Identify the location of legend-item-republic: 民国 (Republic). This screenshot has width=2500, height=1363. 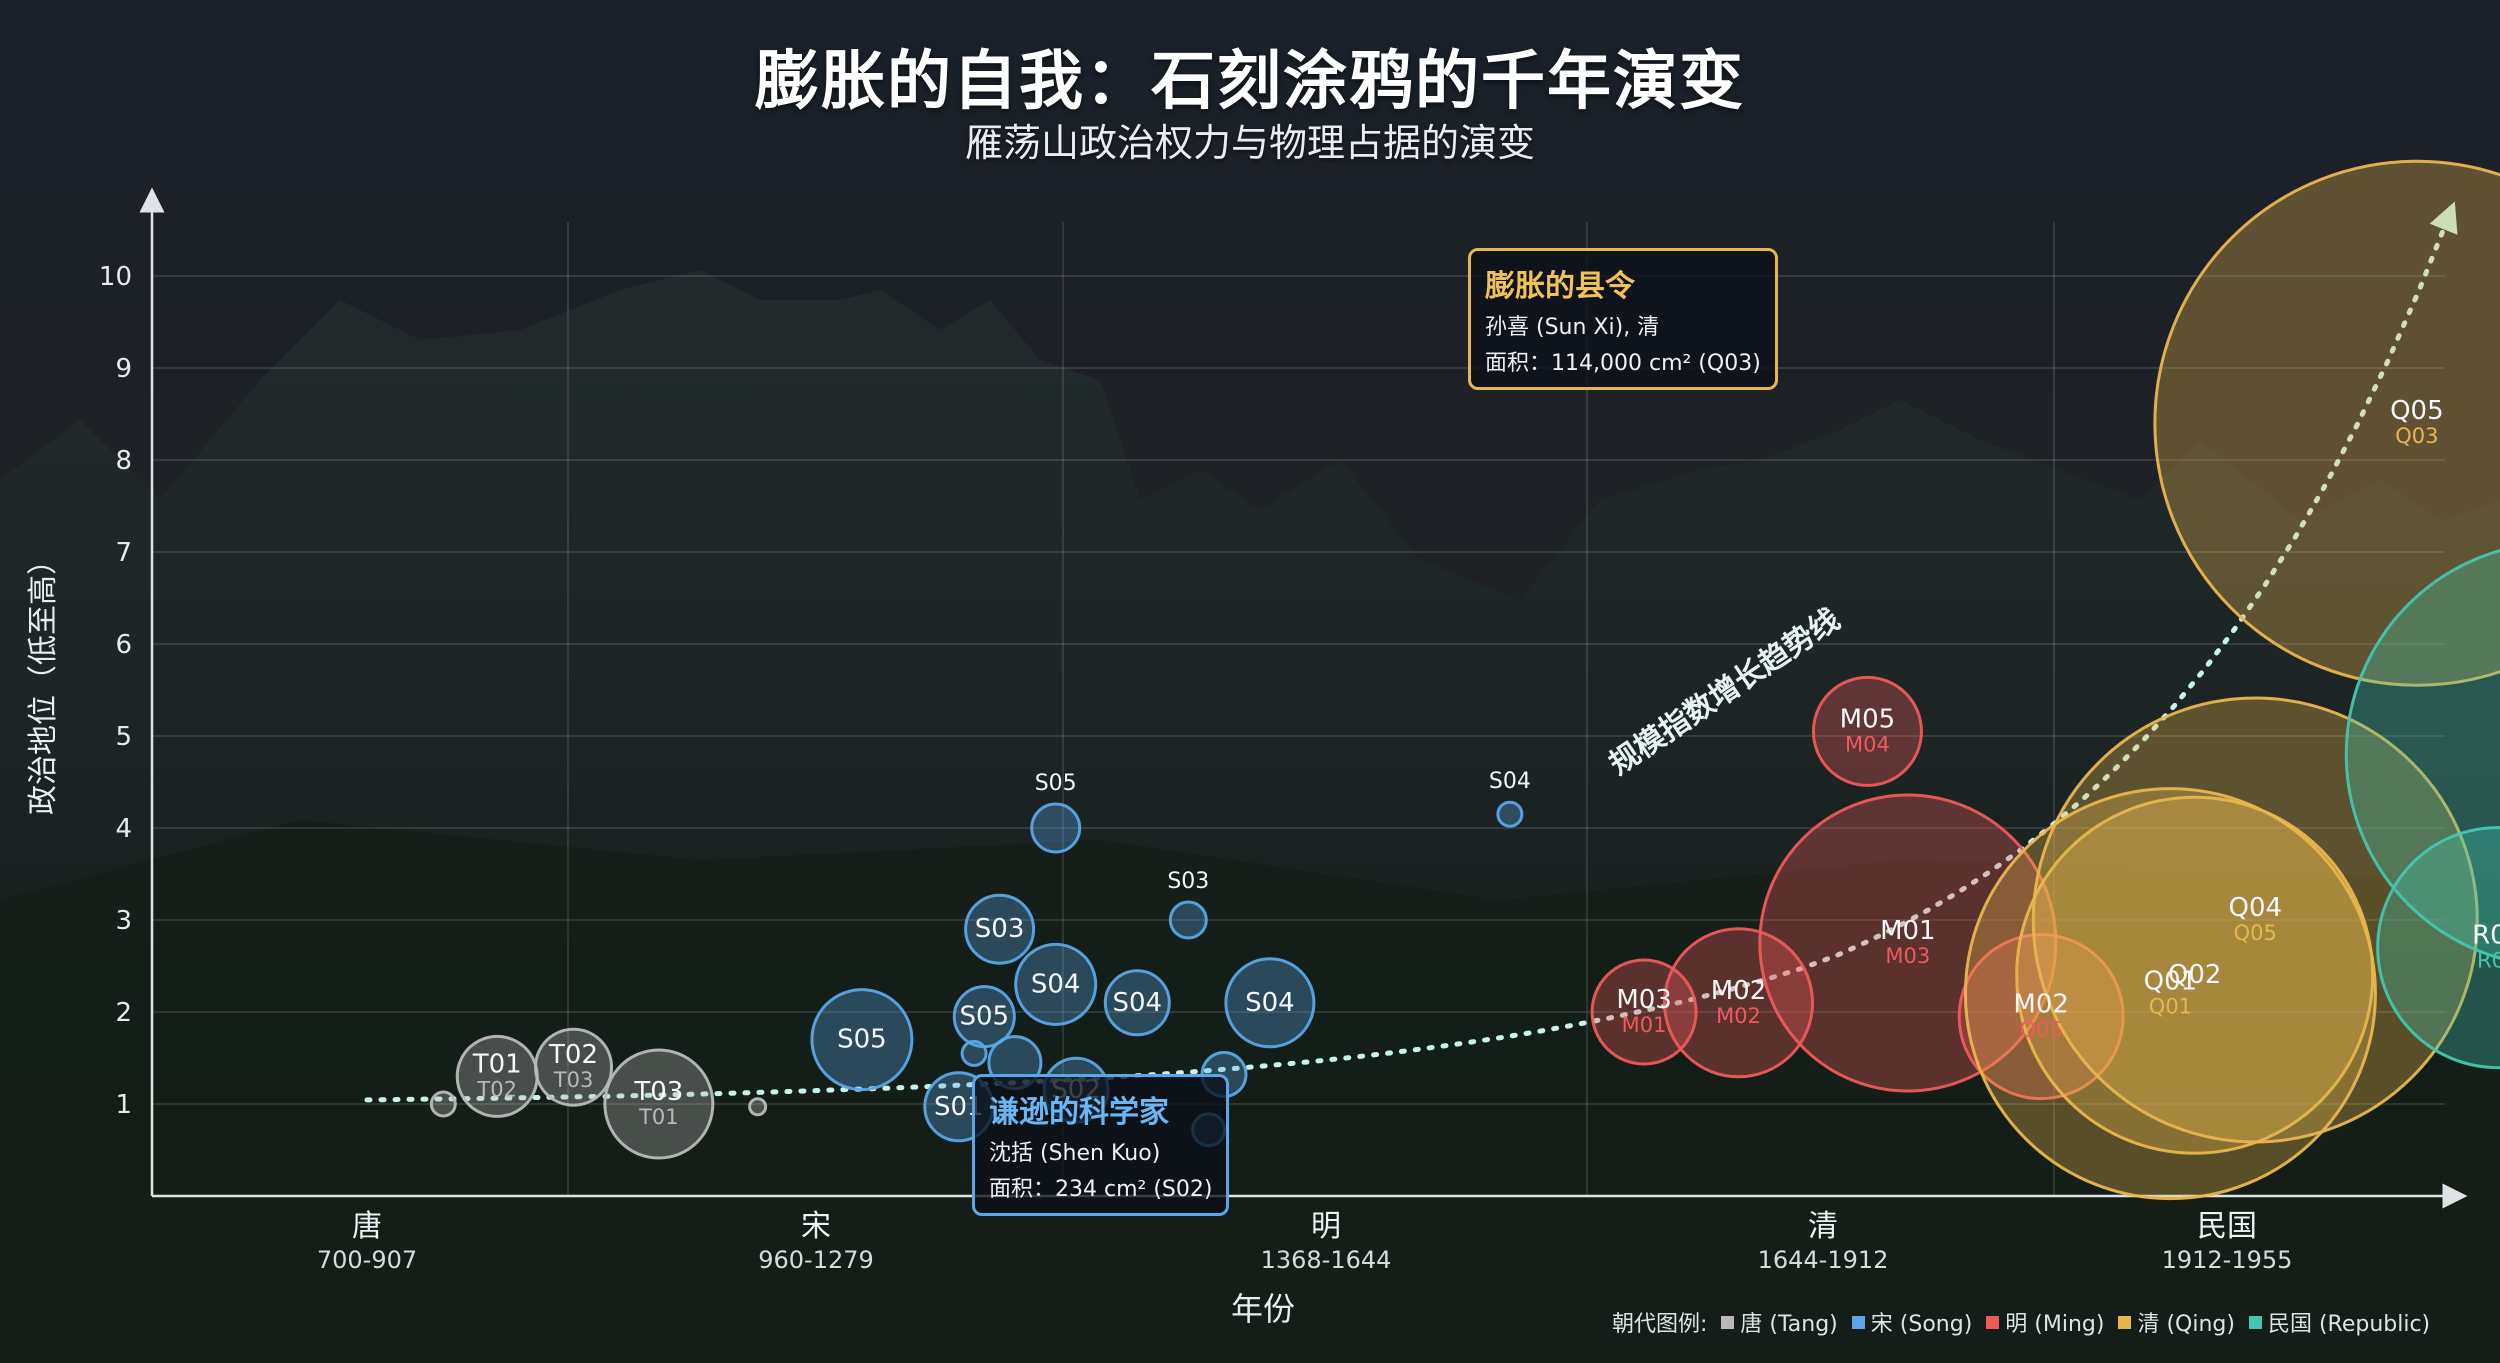
(2339, 1322).